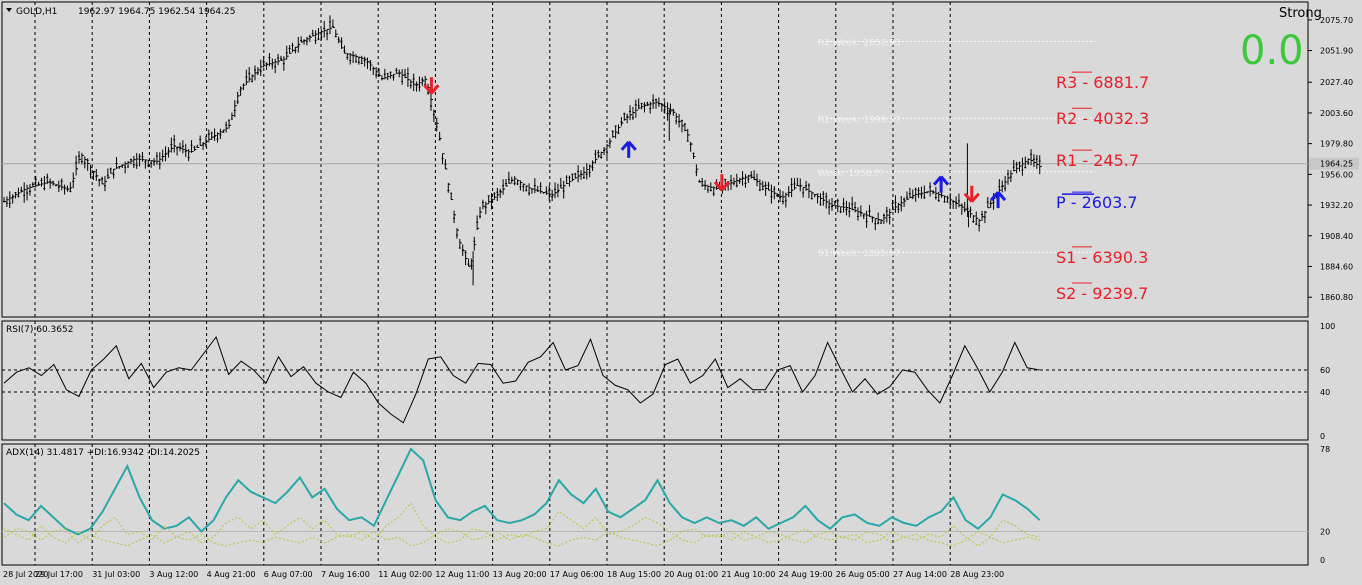 The image size is (1362, 585). Describe the element at coordinates (522, 491) in the screenshot. I see `adx-line` at that location.